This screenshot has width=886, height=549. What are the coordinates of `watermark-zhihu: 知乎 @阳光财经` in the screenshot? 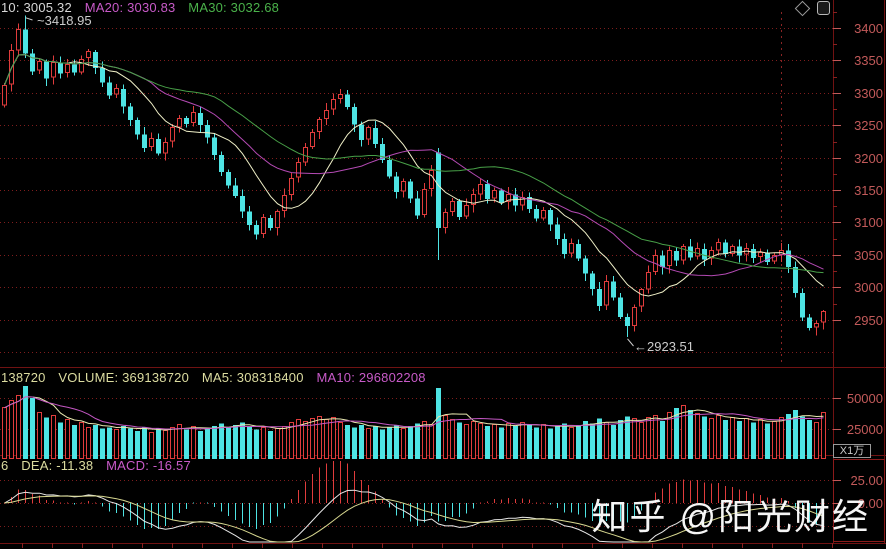 It's located at (730, 516).